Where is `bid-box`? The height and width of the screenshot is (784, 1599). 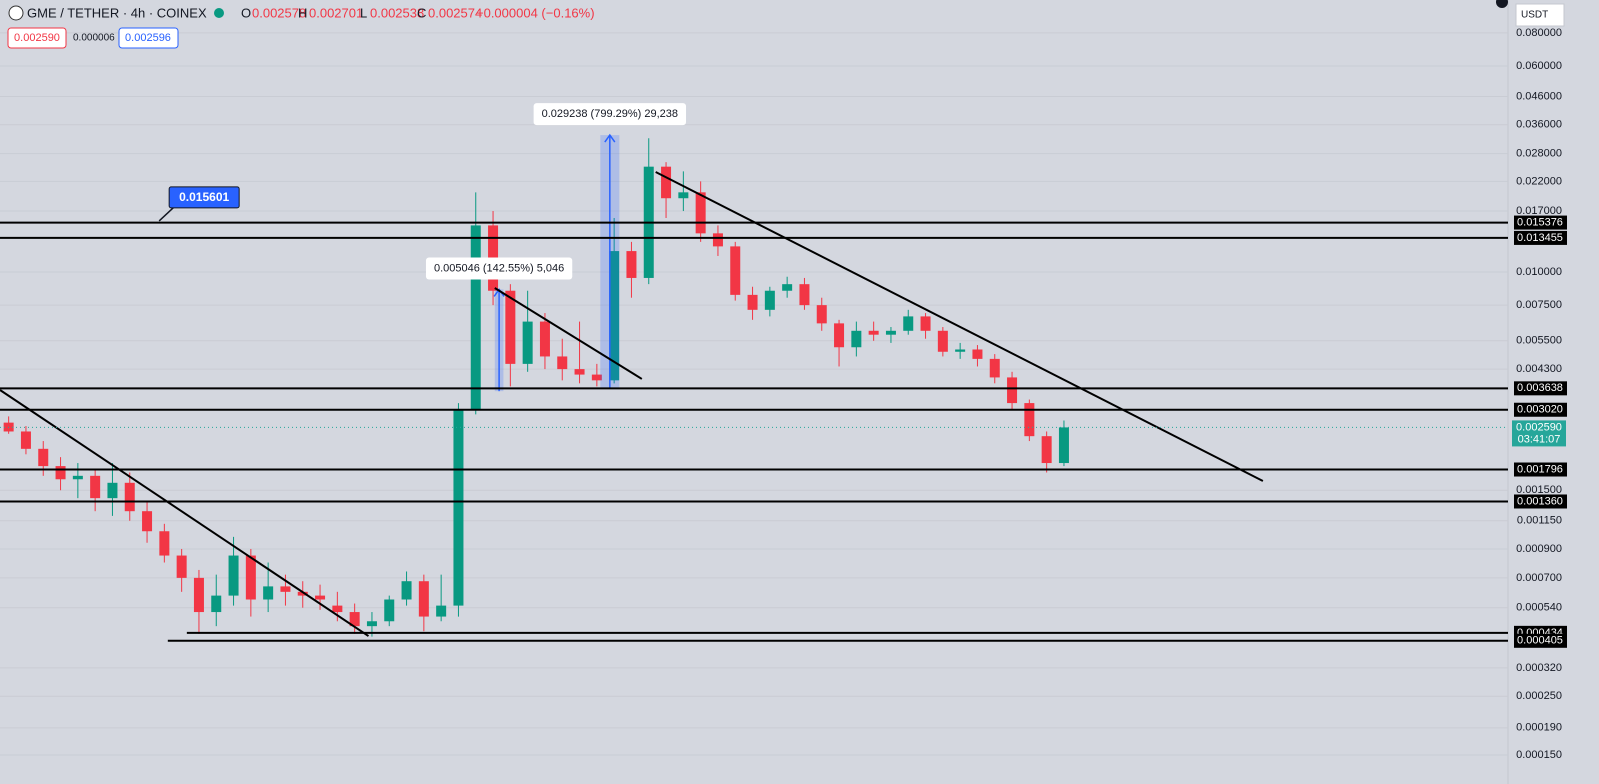 bid-box is located at coordinates (37, 38).